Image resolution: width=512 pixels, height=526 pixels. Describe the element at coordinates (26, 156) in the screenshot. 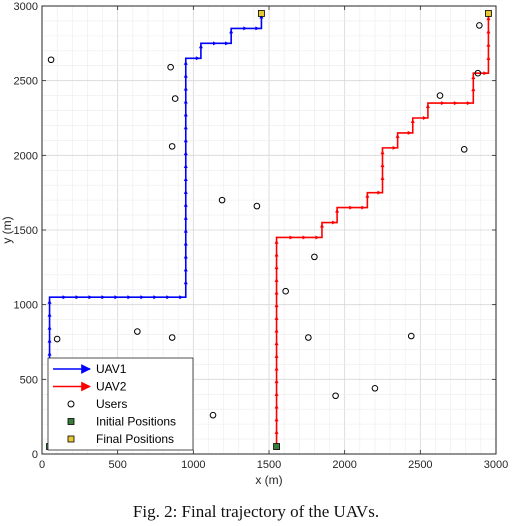

I see `y-tick-label: 2000` at that location.